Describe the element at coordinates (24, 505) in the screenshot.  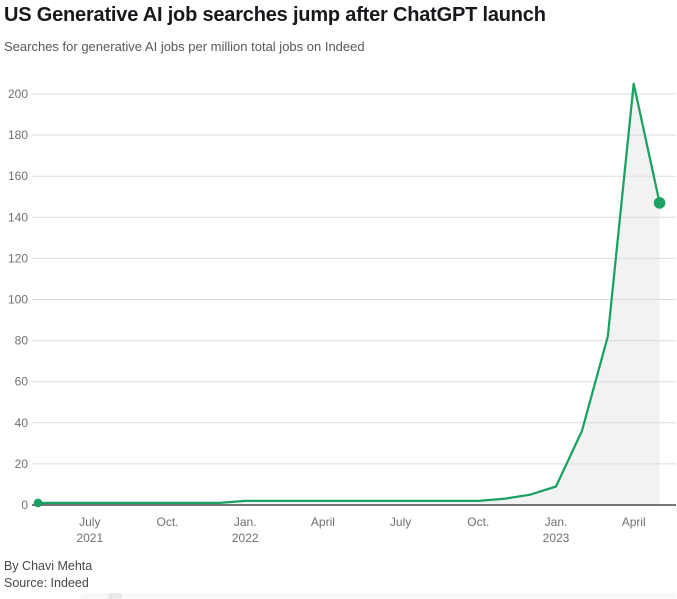
I see `y-tick-label: 0` at that location.